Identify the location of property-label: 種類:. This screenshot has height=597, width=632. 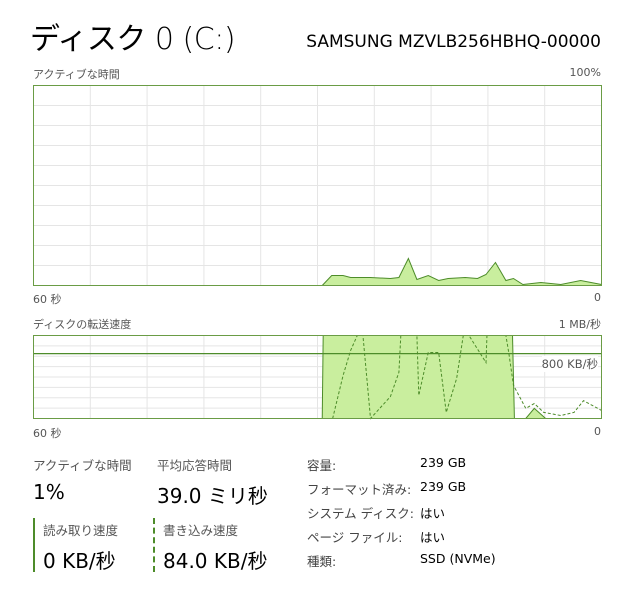
(322, 561).